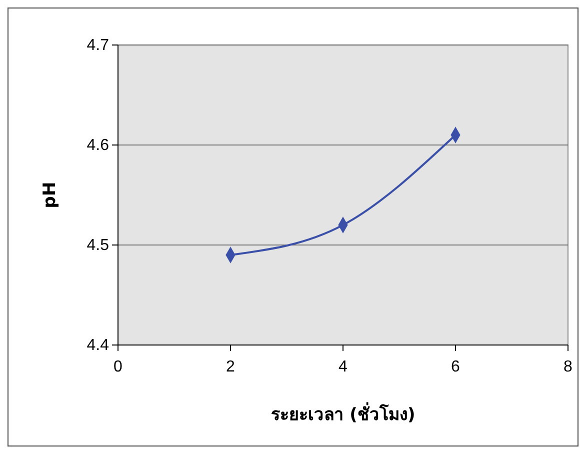 The image size is (585, 454). What do you see at coordinates (98, 245) in the screenshot?
I see `y-tick-label: 4.5` at bounding box center [98, 245].